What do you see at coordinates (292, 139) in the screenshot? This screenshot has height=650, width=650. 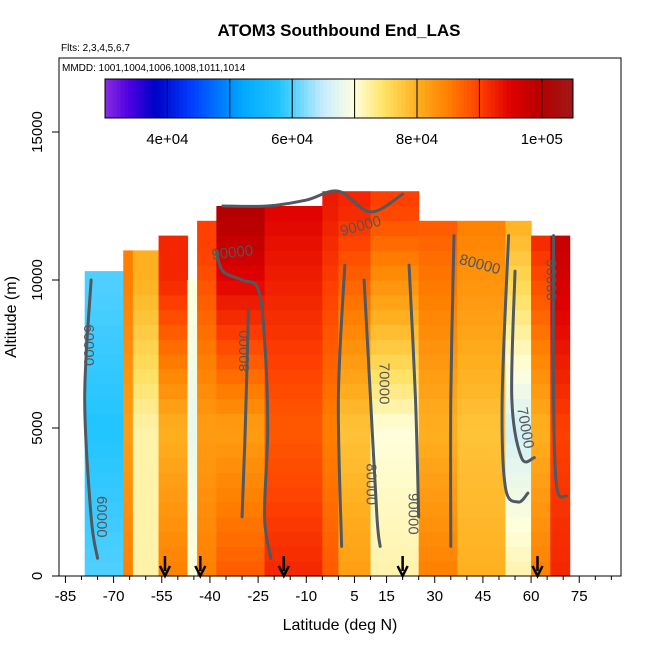 I see `colorbar-tick-label: 6e+04` at bounding box center [292, 139].